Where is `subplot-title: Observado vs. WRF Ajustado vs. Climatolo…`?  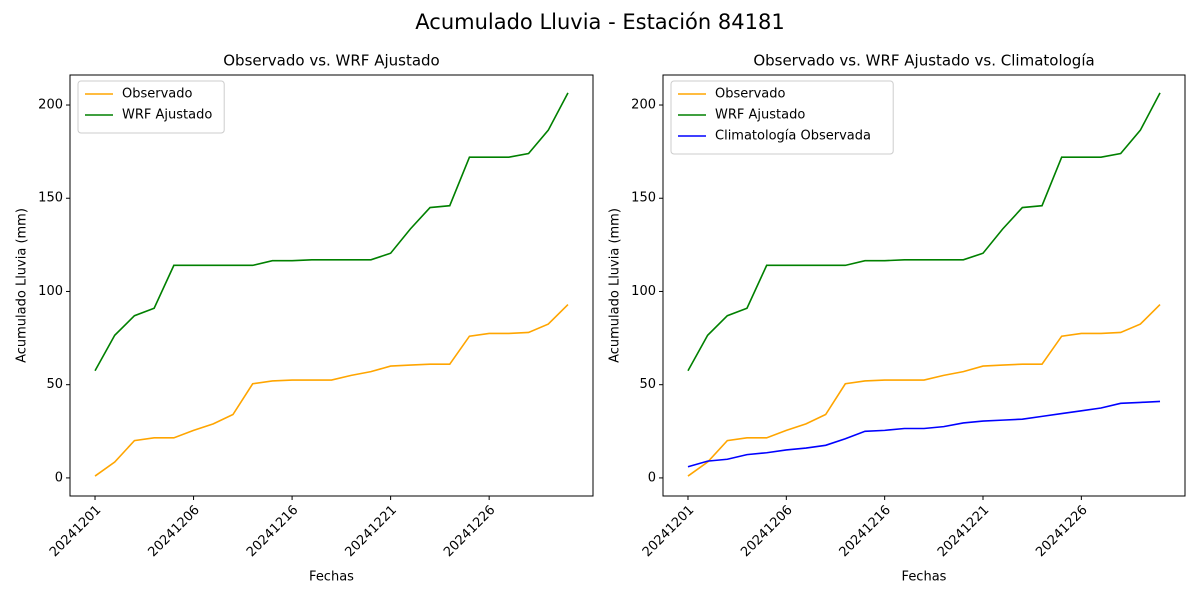
subplot-title: Observado vs. WRF Ajustado vs. Climatolo… is located at coordinates (923, 61).